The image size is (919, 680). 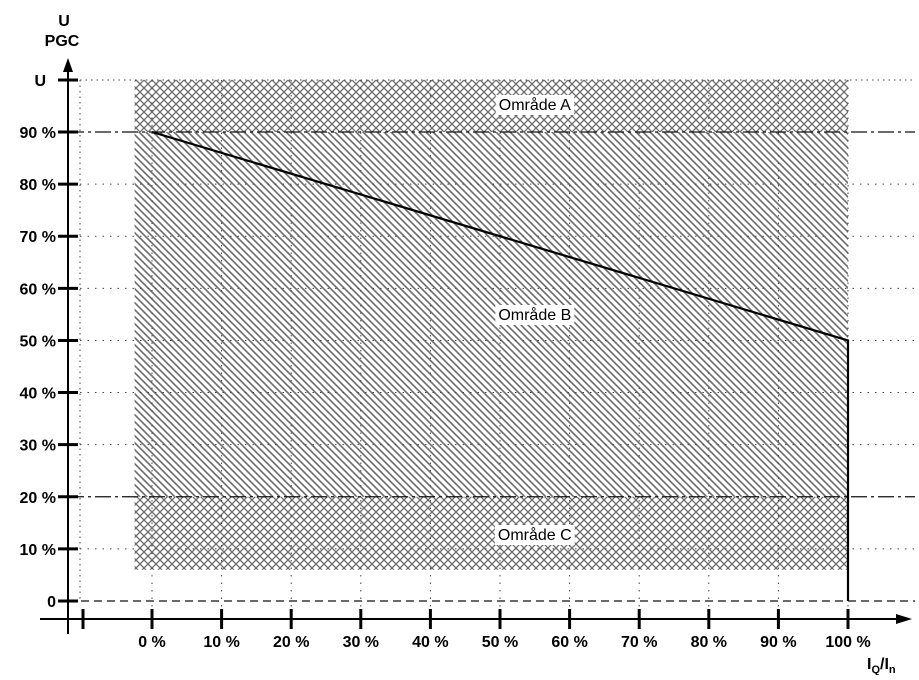 I want to click on y-axis-title: U, so click(x=64, y=21).